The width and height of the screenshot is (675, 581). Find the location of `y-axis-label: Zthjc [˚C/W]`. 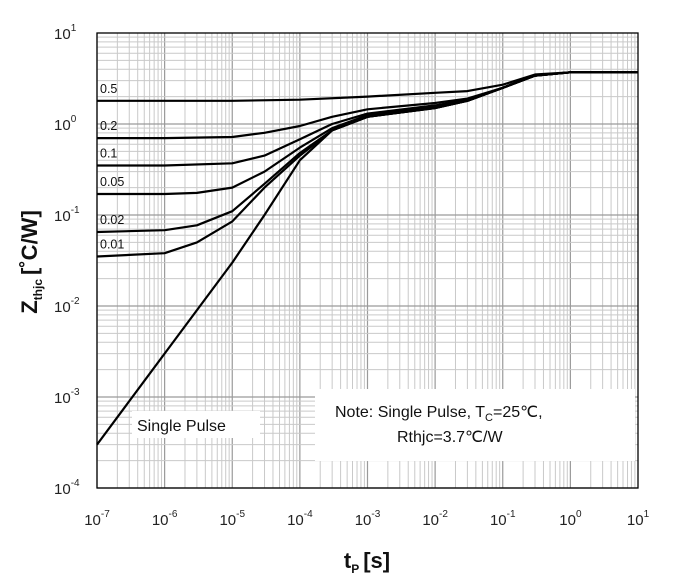

y-axis-label: Zthjc [˚C/W] is located at coordinates (31, 262).